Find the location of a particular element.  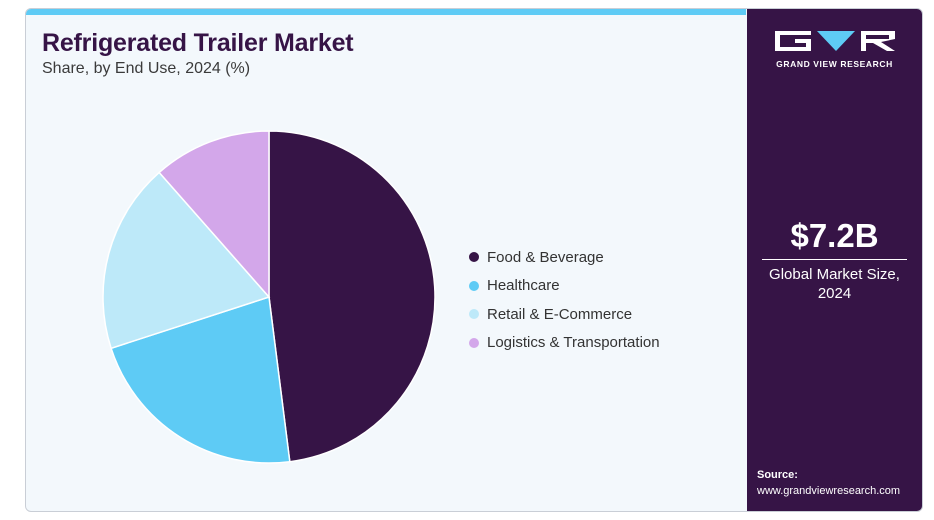

chart-subtitle: Share, by End Use, 2024 (%) is located at coordinates (146, 68).